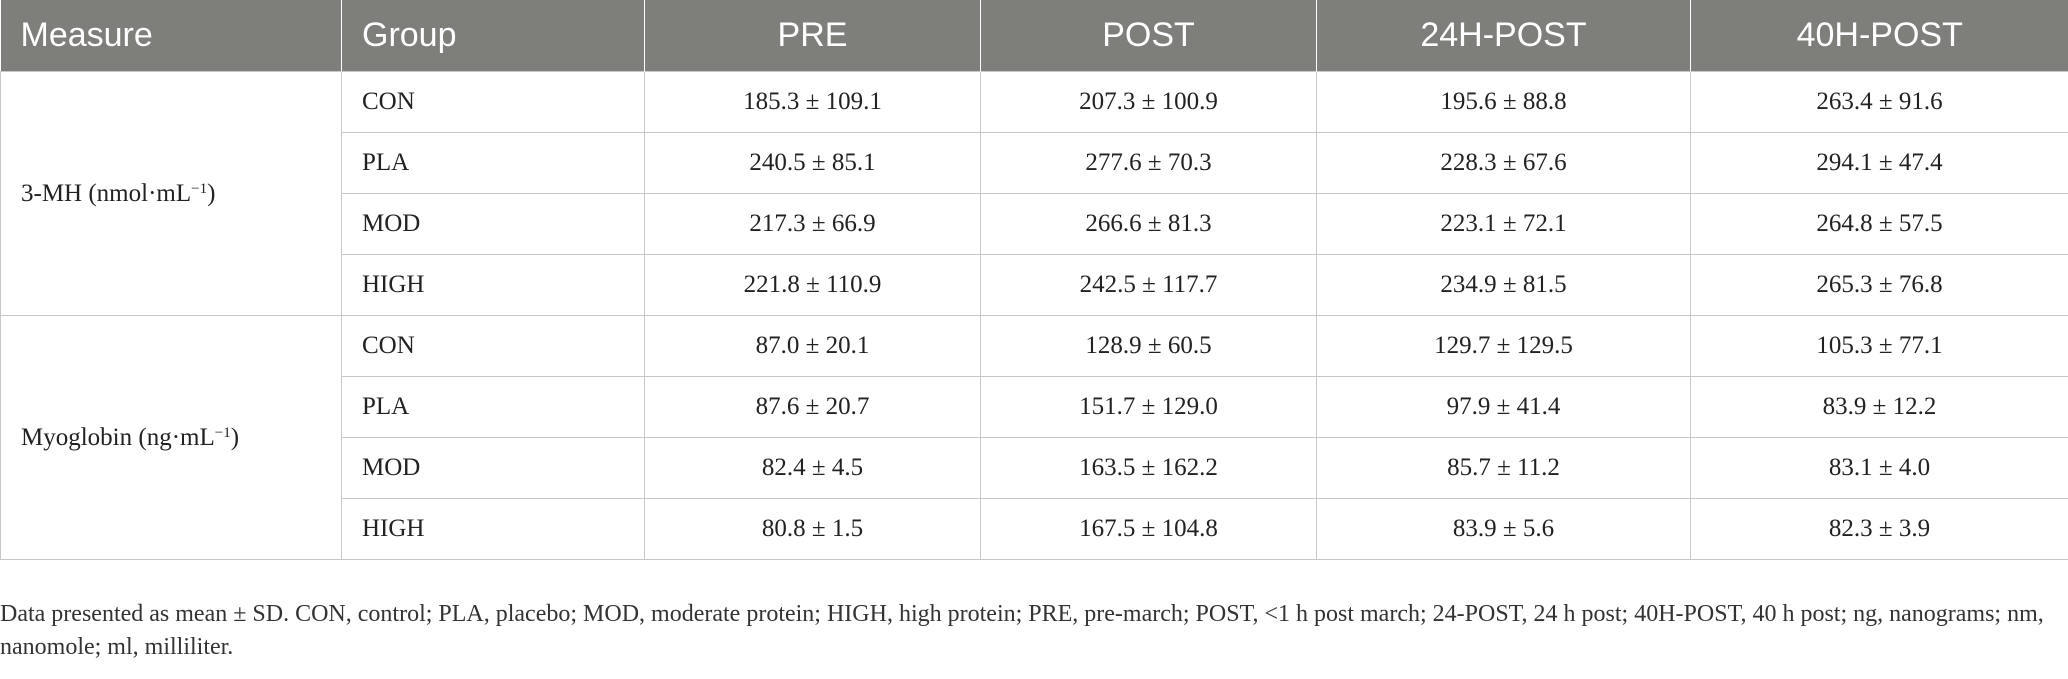  I want to click on value-cell: 167.5 ± 104.8, so click(1148, 529).